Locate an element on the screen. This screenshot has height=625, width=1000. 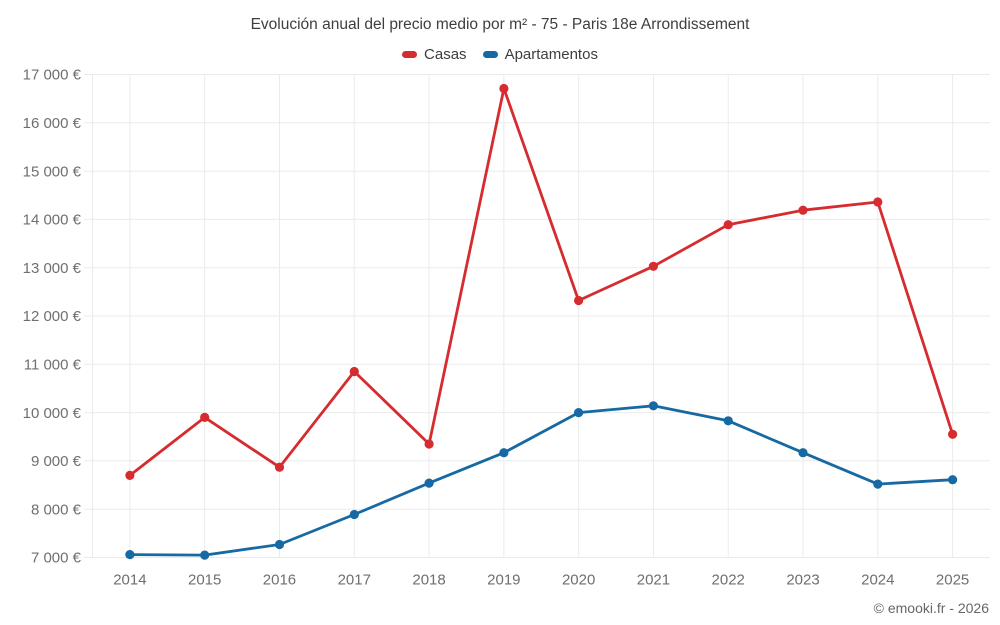
casas-legend-swatch is located at coordinates (410, 54).